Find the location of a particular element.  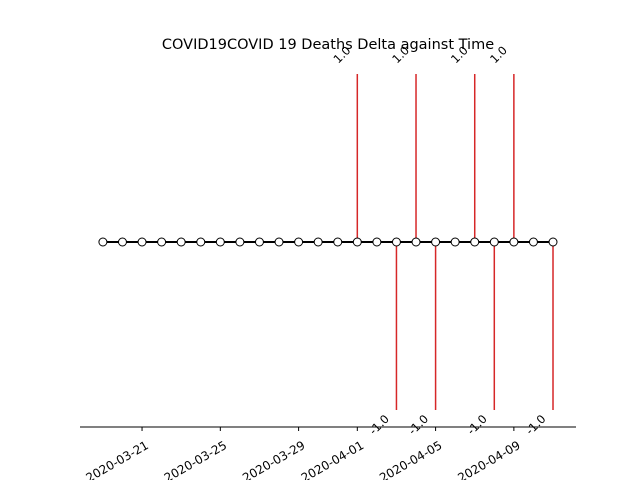

x-tick-label: 2020-04-09 is located at coordinates (488, 459).